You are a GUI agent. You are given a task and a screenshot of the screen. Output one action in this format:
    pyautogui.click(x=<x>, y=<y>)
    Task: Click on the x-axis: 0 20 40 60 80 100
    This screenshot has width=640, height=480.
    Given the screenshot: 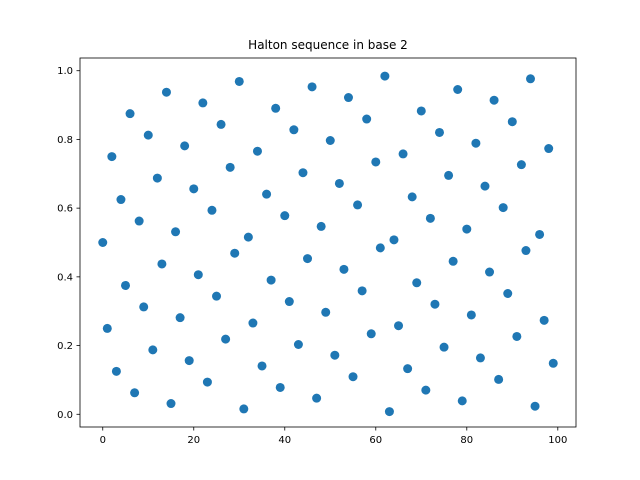 What is the action you would take?
    pyautogui.click(x=333, y=436)
    